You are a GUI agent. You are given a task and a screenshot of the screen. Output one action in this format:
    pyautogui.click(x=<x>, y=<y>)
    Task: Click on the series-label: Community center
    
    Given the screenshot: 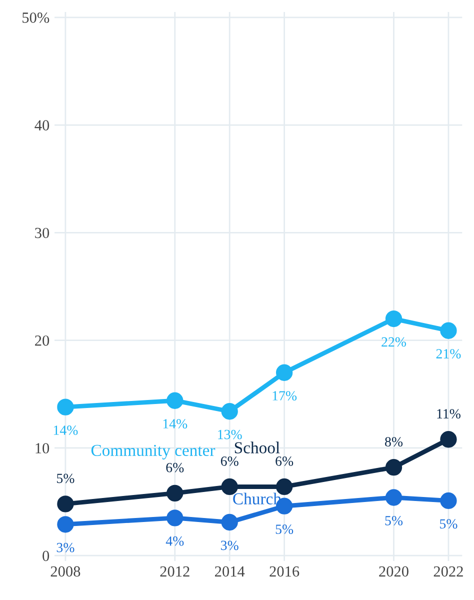 What is the action you would take?
    pyautogui.click(x=153, y=452)
    